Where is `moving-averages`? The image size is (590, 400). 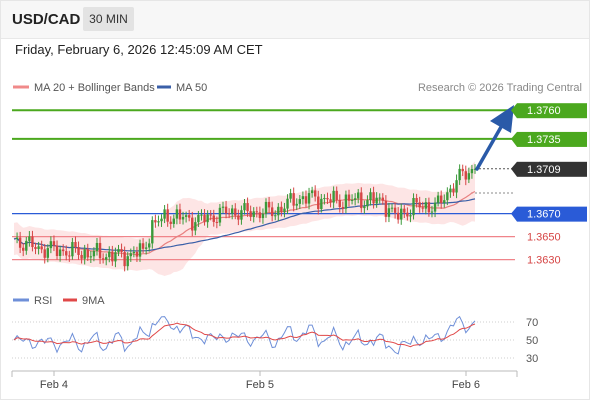
moving-averages is located at coordinates (244, 223).